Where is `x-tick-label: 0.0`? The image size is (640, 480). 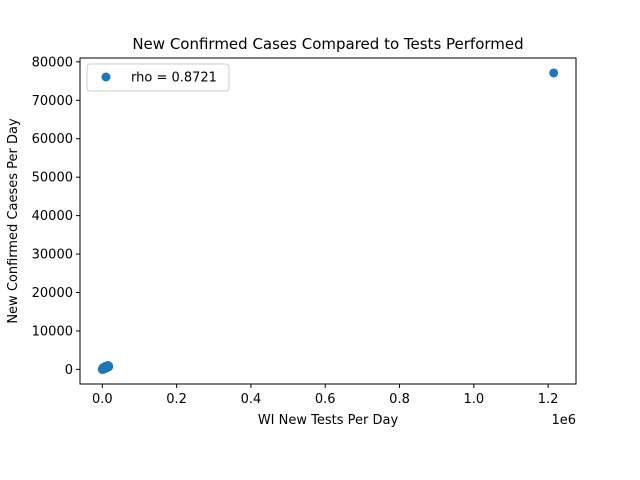 x-tick-label: 0.0 is located at coordinates (102, 399).